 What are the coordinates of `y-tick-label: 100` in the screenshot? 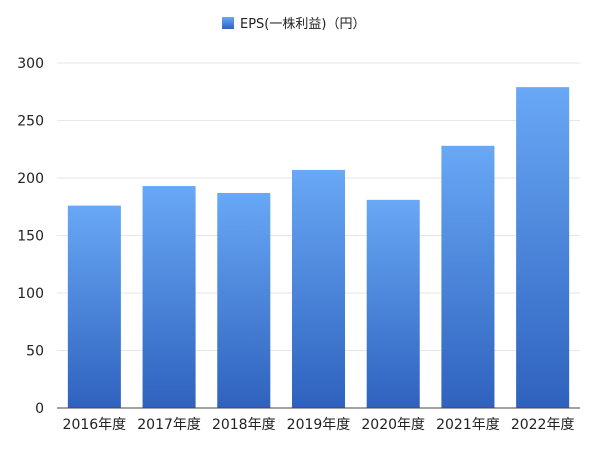 It's located at (30, 294).